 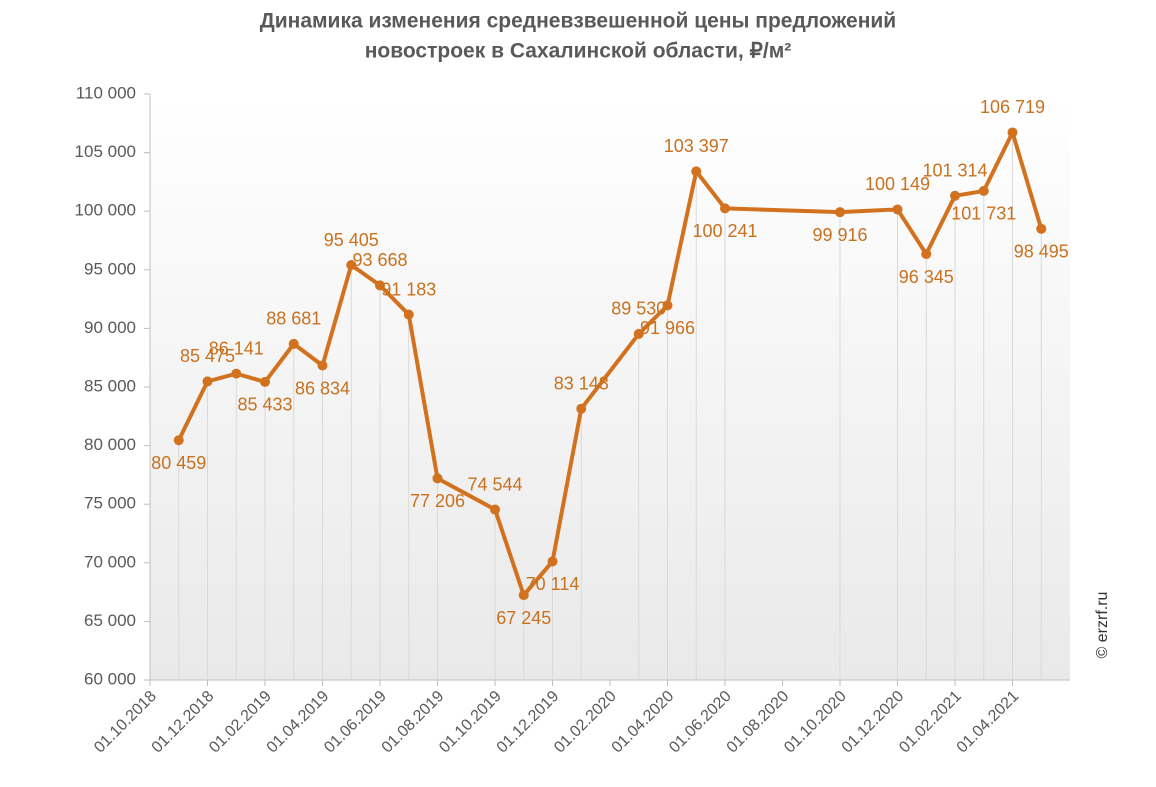 I want to click on data-label: 86 834, so click(x=322, y=388).